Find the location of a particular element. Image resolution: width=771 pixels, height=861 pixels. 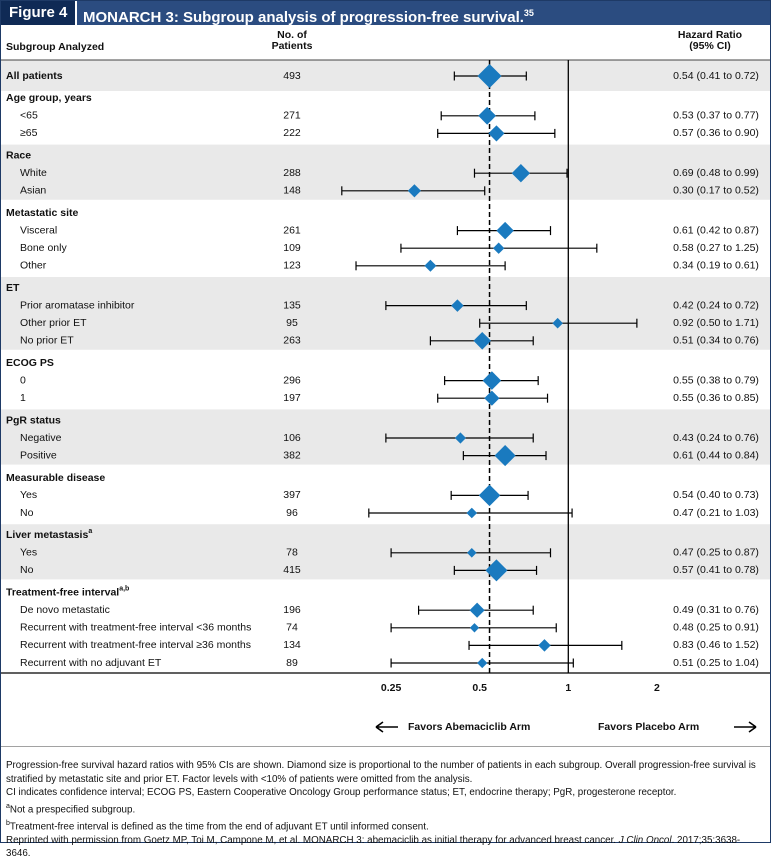

group-label: Measurable disease is located at coordinates (55, 478).